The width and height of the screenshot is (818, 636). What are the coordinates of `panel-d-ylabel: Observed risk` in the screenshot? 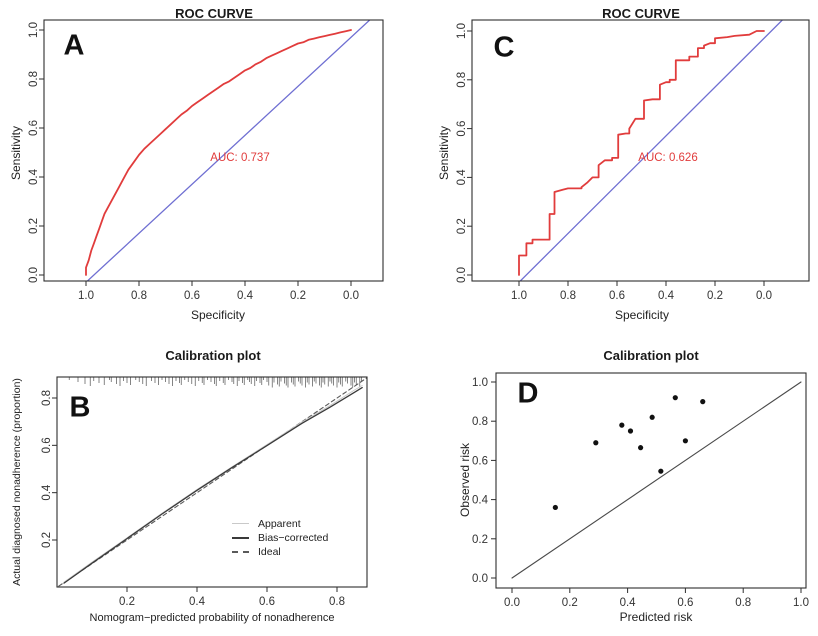 It's located at (465, 480).